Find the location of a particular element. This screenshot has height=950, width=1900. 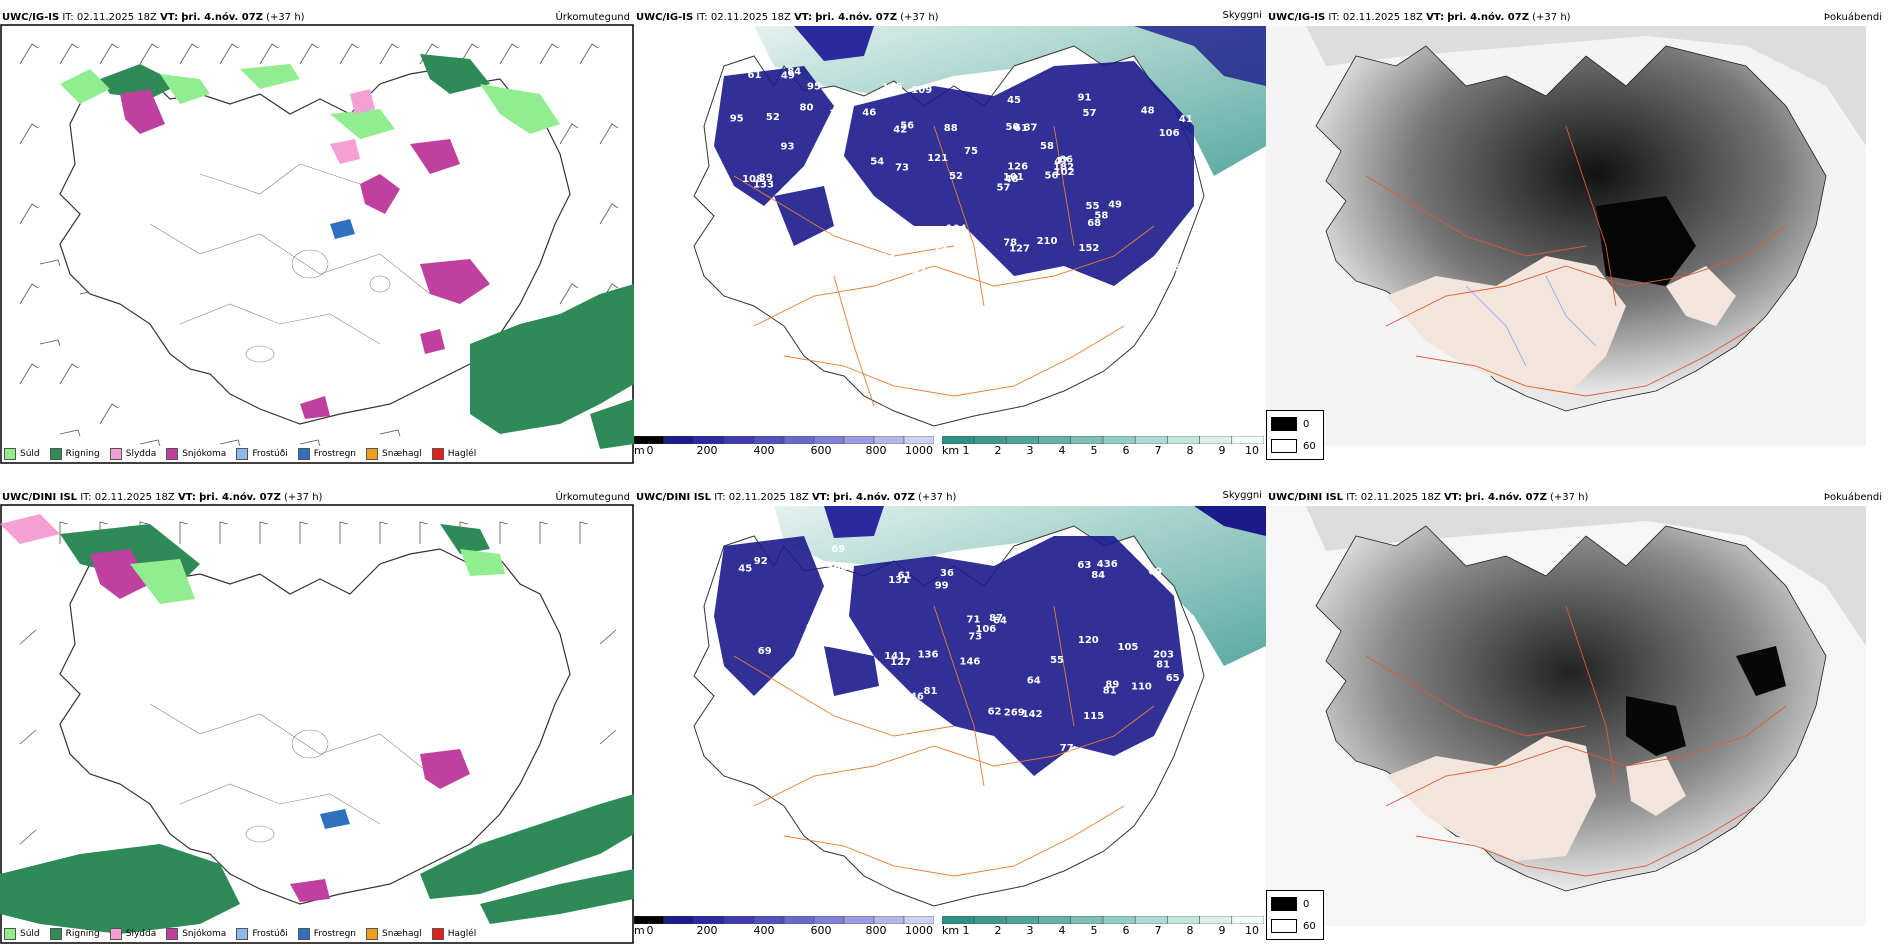

tick: 1 is located at coordinates (966, 450).